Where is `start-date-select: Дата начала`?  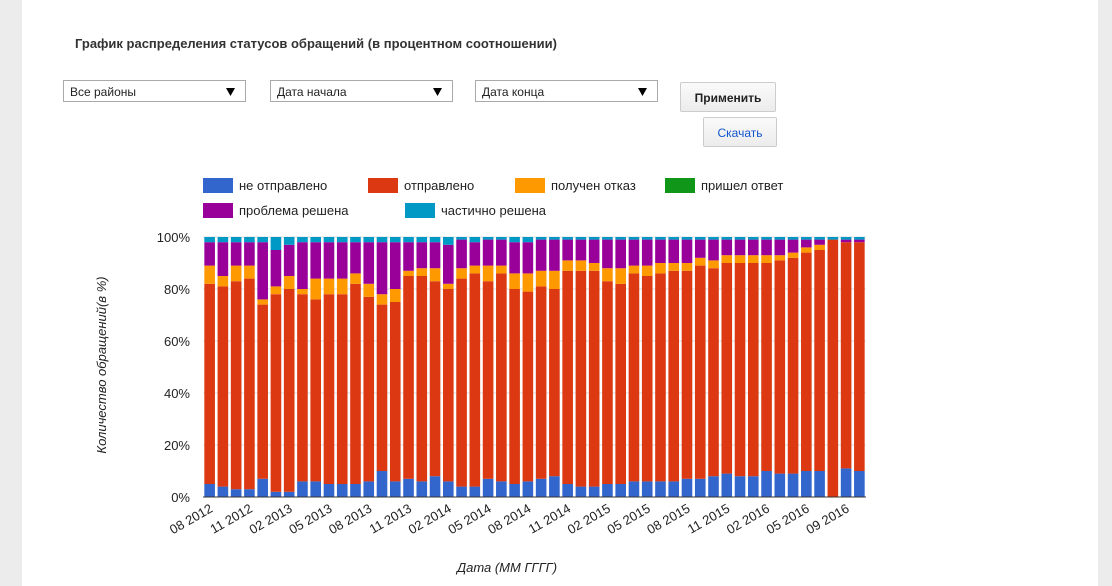
start-date-select: Дата начала is located at coordinates (361, 91).